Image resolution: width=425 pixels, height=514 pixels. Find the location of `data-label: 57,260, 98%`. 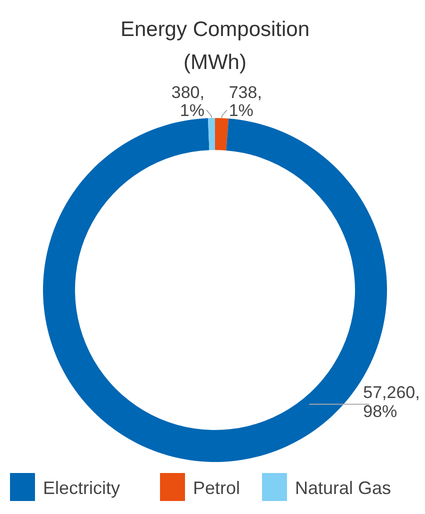

data-label: 57,260, 98% is located at coordinates (391, 402).